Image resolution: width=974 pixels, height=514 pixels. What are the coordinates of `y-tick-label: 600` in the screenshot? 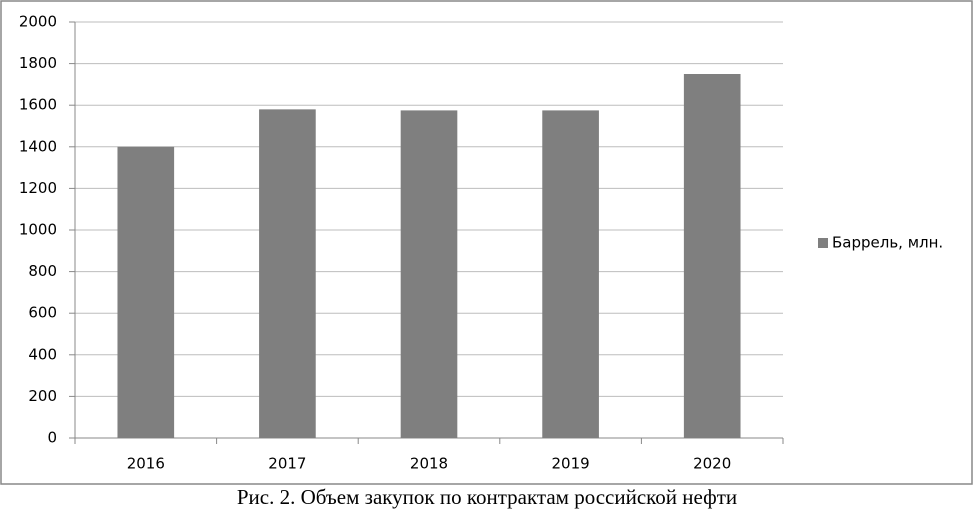 It's located at (42, 313).